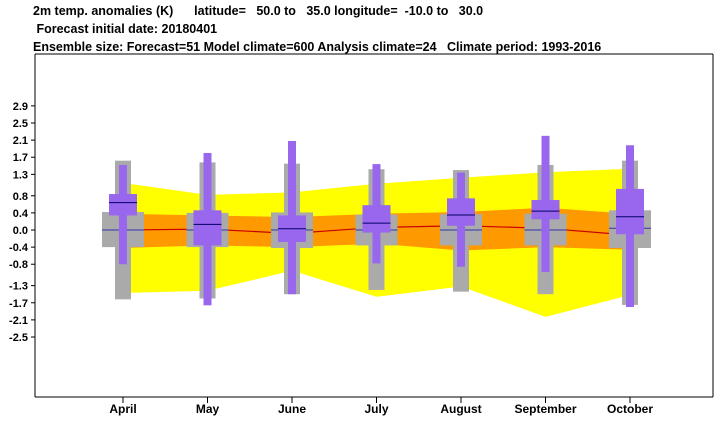 The width and height of the screenshot is (720, 421). Describe the element at coordinates (18, 304) in the screenshot. I see `y-tick-label: -1.7` at that location.